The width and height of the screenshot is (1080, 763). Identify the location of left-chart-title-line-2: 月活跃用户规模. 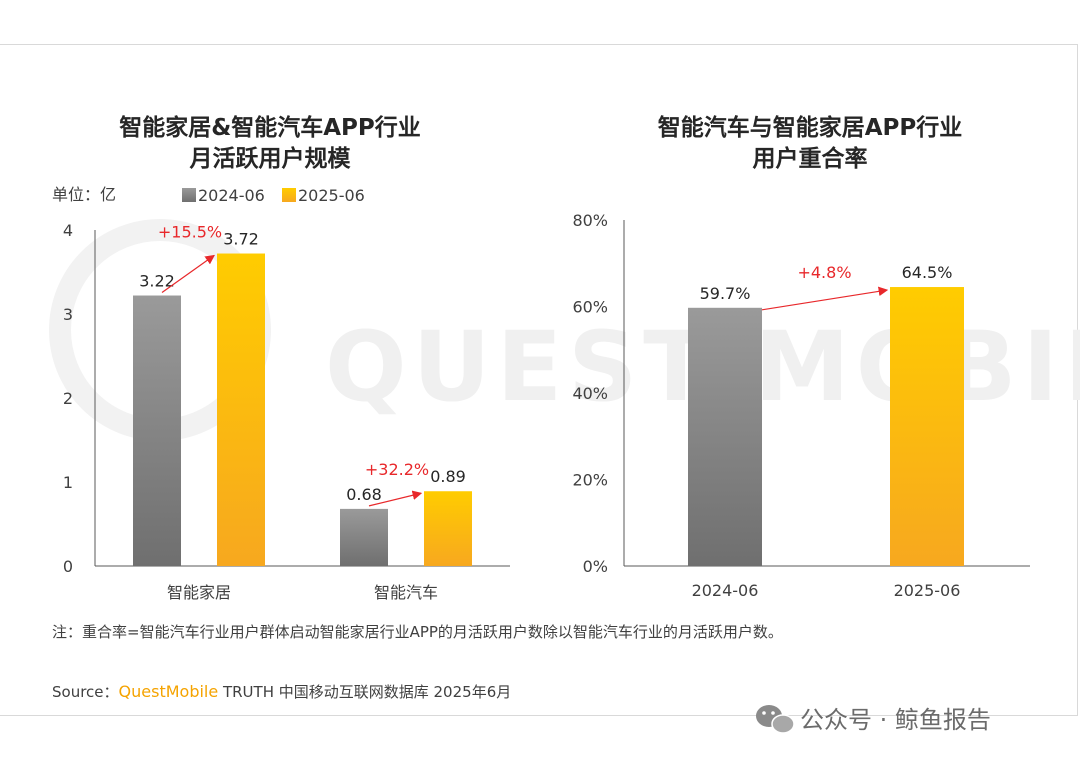
(270, 158).